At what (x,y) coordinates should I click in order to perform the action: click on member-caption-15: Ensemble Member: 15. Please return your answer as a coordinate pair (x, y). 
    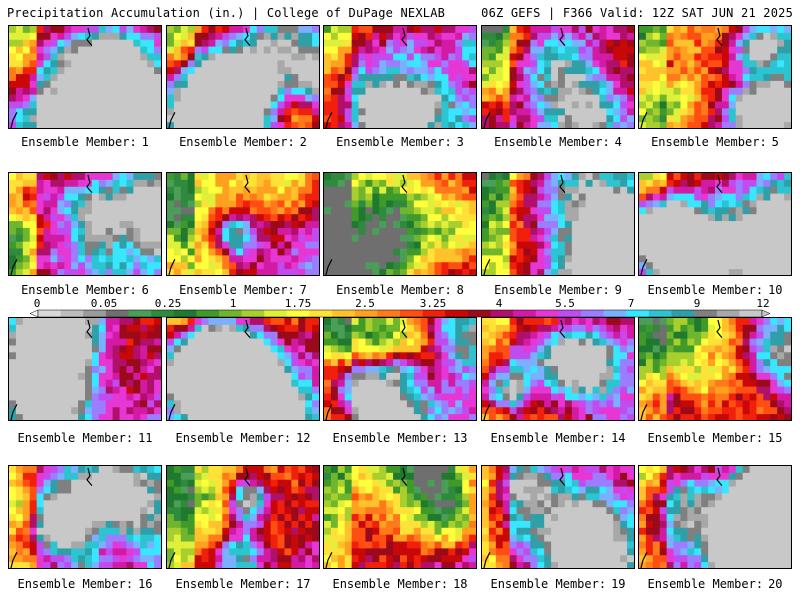
    Looking at the image, I should click on (715, 438).